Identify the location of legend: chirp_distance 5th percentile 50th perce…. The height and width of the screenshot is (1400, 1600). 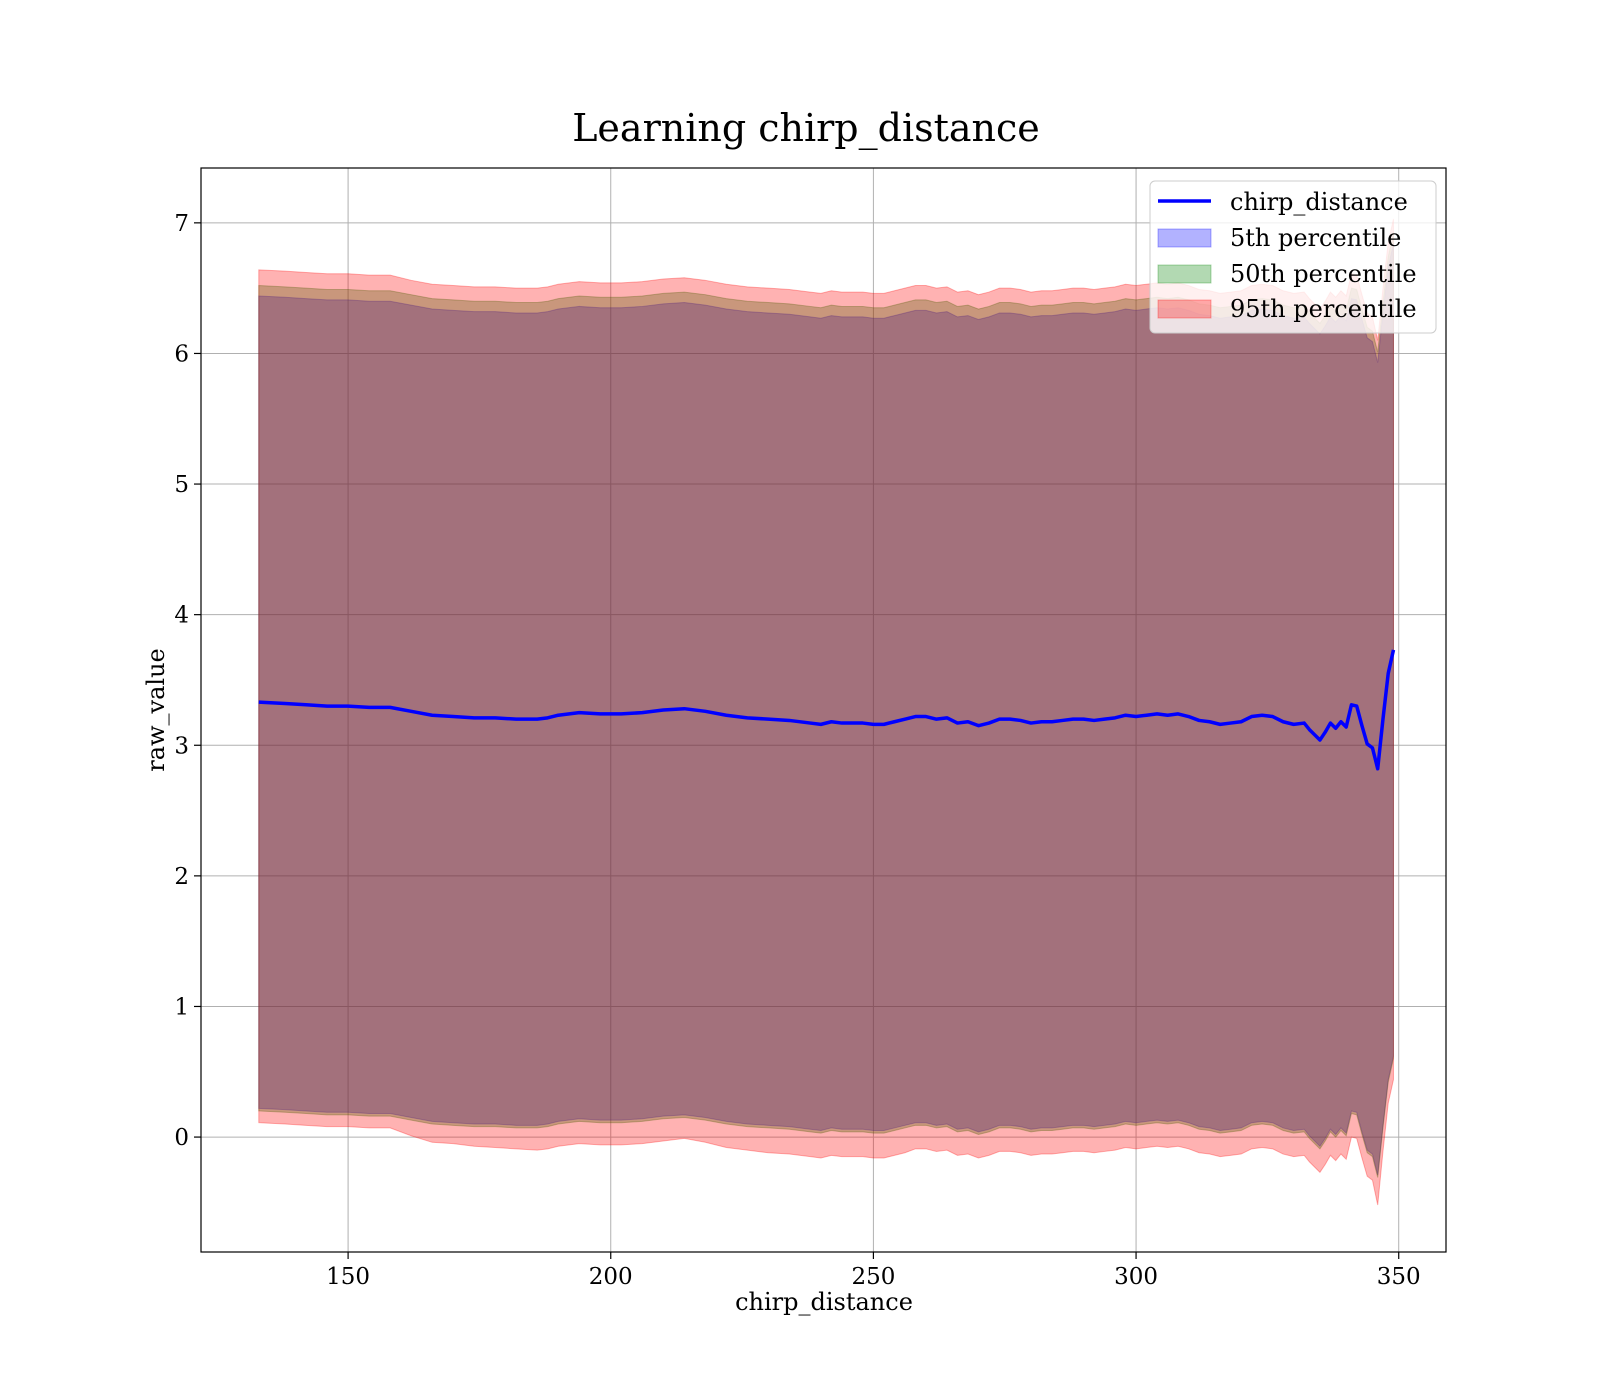
(1293, 257).